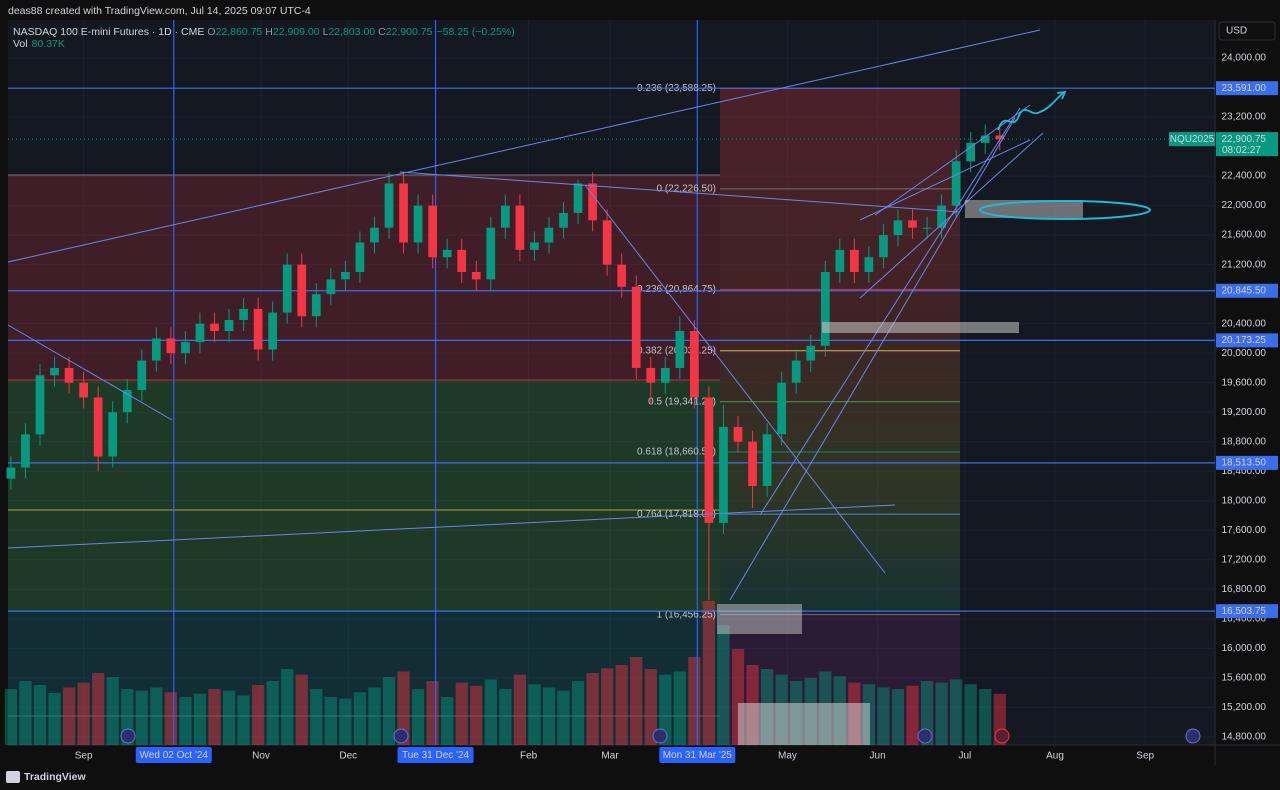 The height and width of the screenshot is (790, 1280). Describe the element at coordinates (39, 44) in the screenshot. I see `volume-legend: Vol 80.37K` at that location.